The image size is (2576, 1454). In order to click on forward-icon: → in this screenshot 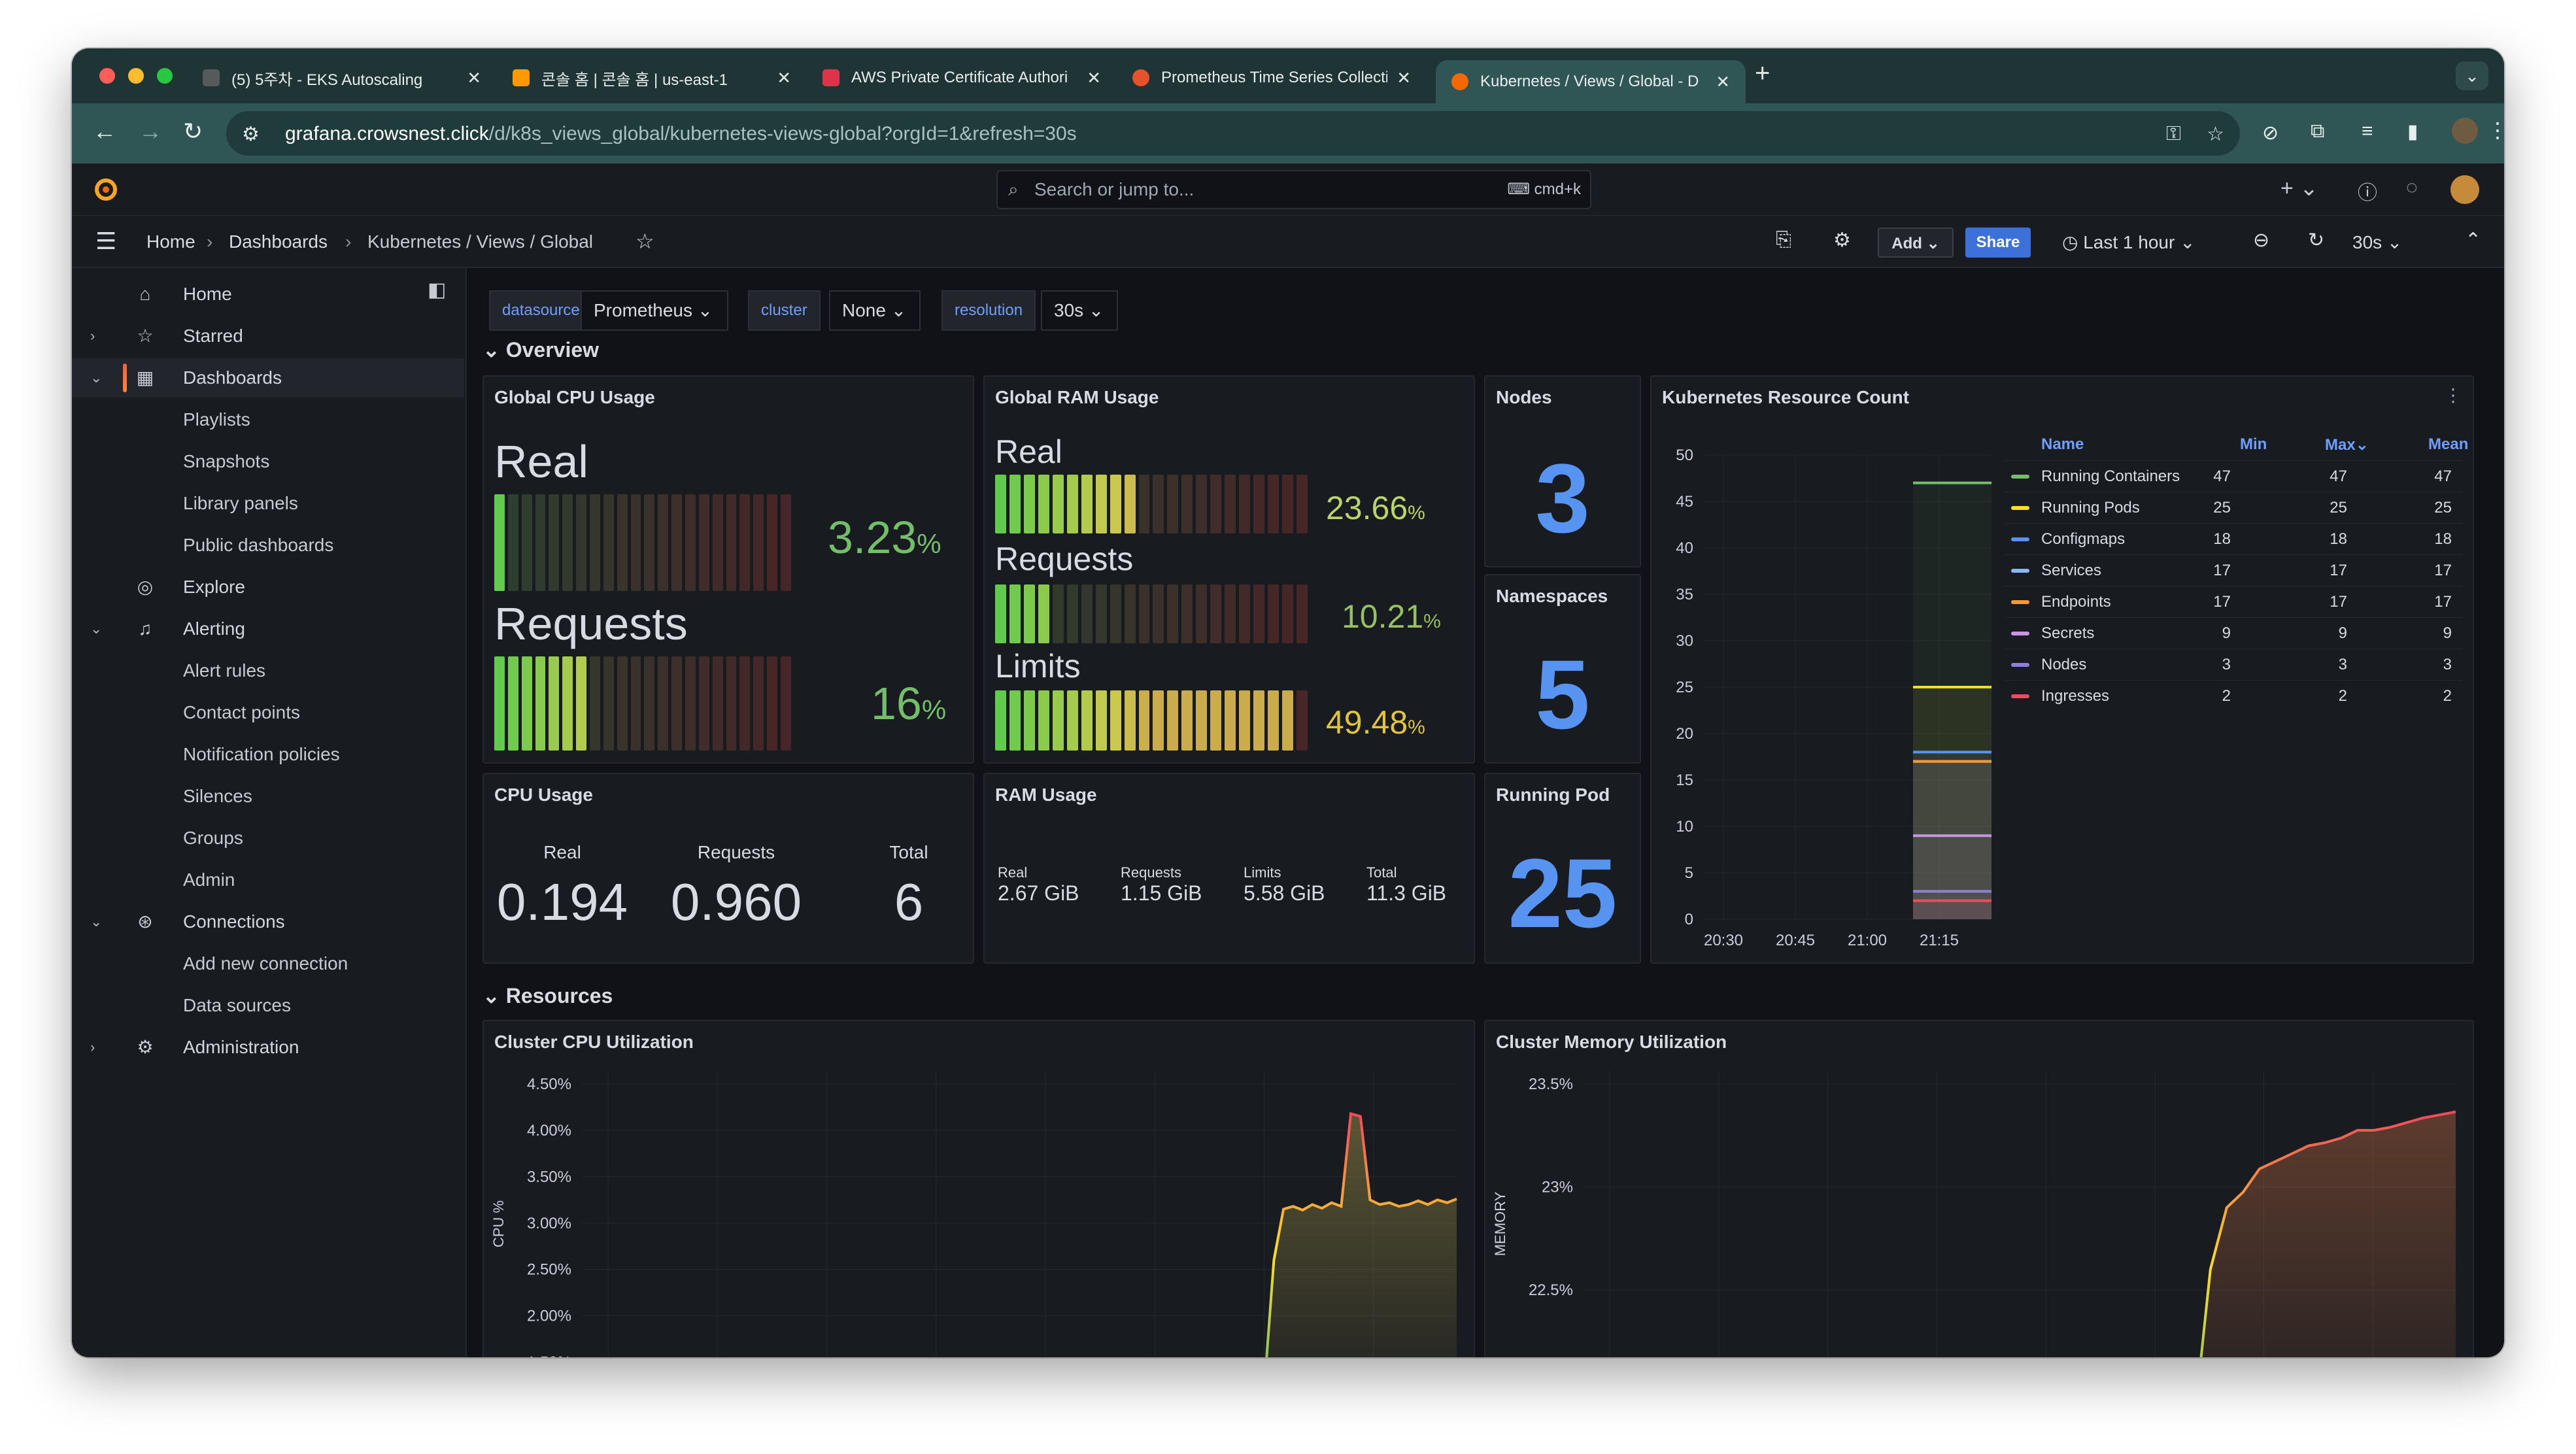, I will do `click(150, 131)`.